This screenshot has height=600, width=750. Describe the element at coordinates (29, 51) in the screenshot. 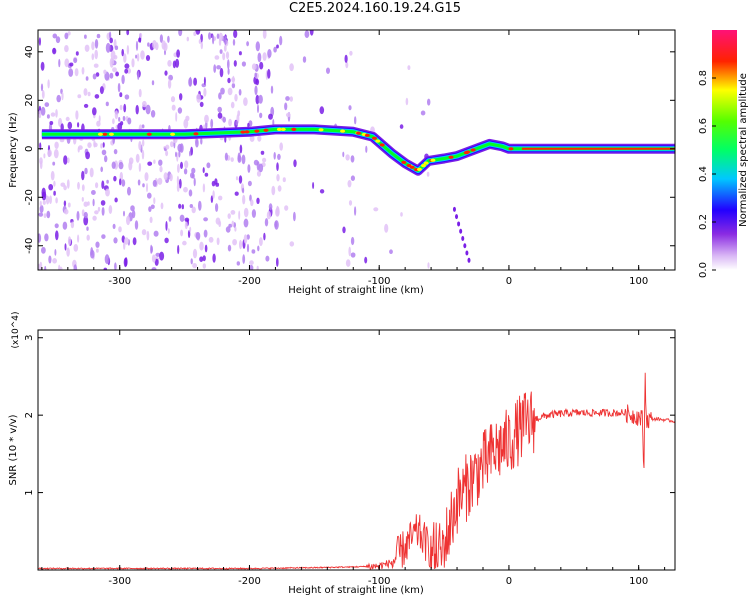

I see `y-tick-label: 40` at that location.